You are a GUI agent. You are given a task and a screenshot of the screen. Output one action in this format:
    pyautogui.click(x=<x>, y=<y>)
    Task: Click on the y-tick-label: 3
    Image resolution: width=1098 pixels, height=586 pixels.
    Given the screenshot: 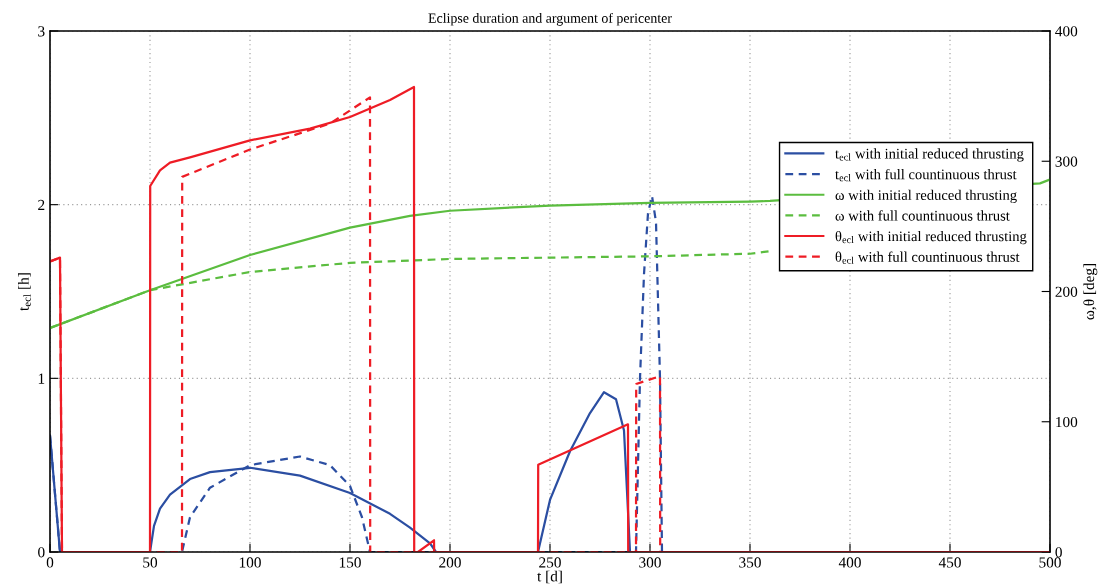 What is the action you would take?
    pyautogui.click(x=41, y=31)
    